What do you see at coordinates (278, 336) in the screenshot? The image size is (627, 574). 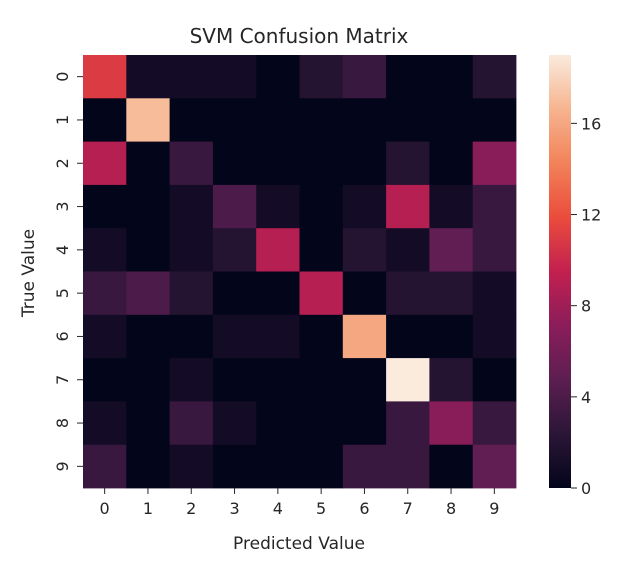 I see `heatmap-cell-r6-c4` at bounding box center [278, 336].